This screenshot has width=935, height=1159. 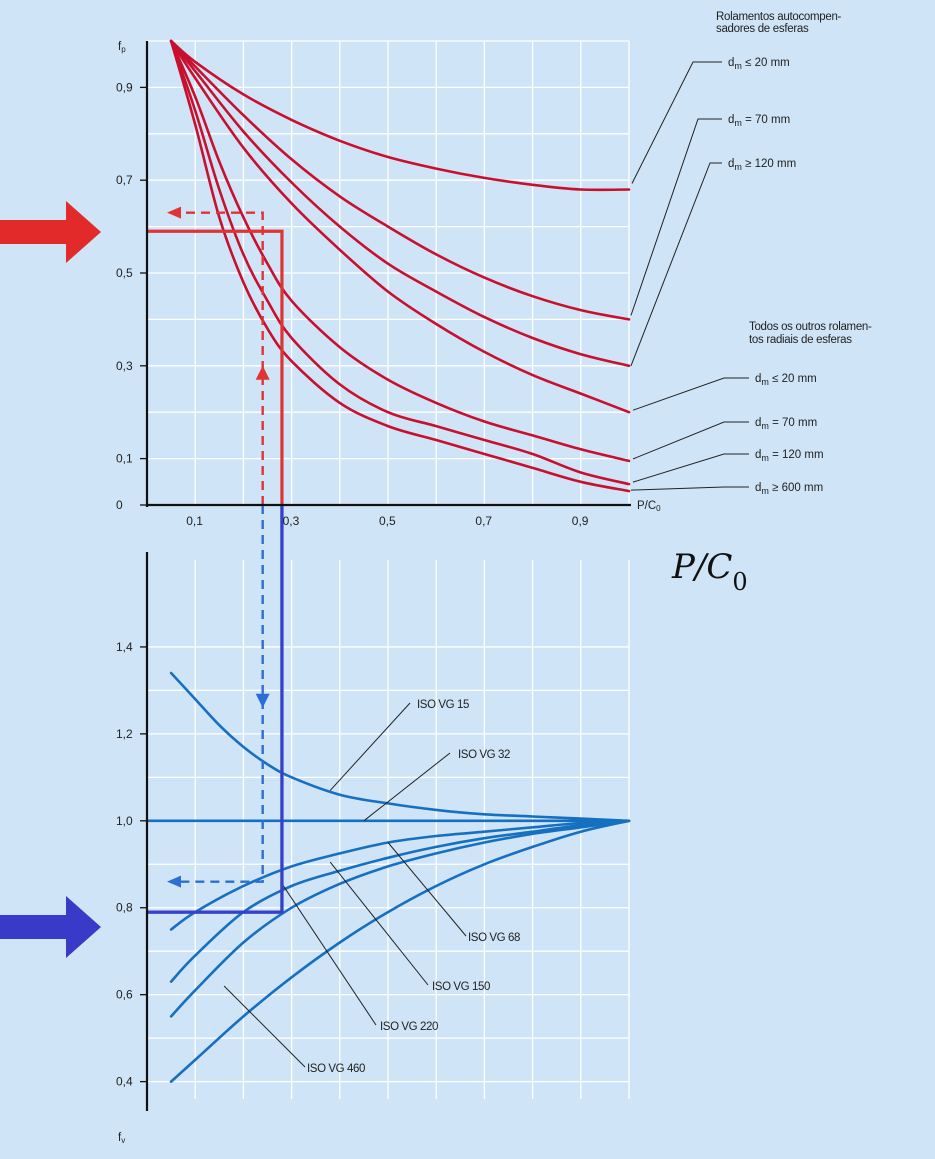 I want to click on big-axis-label-main: P/C, so click(x=701, y=567).